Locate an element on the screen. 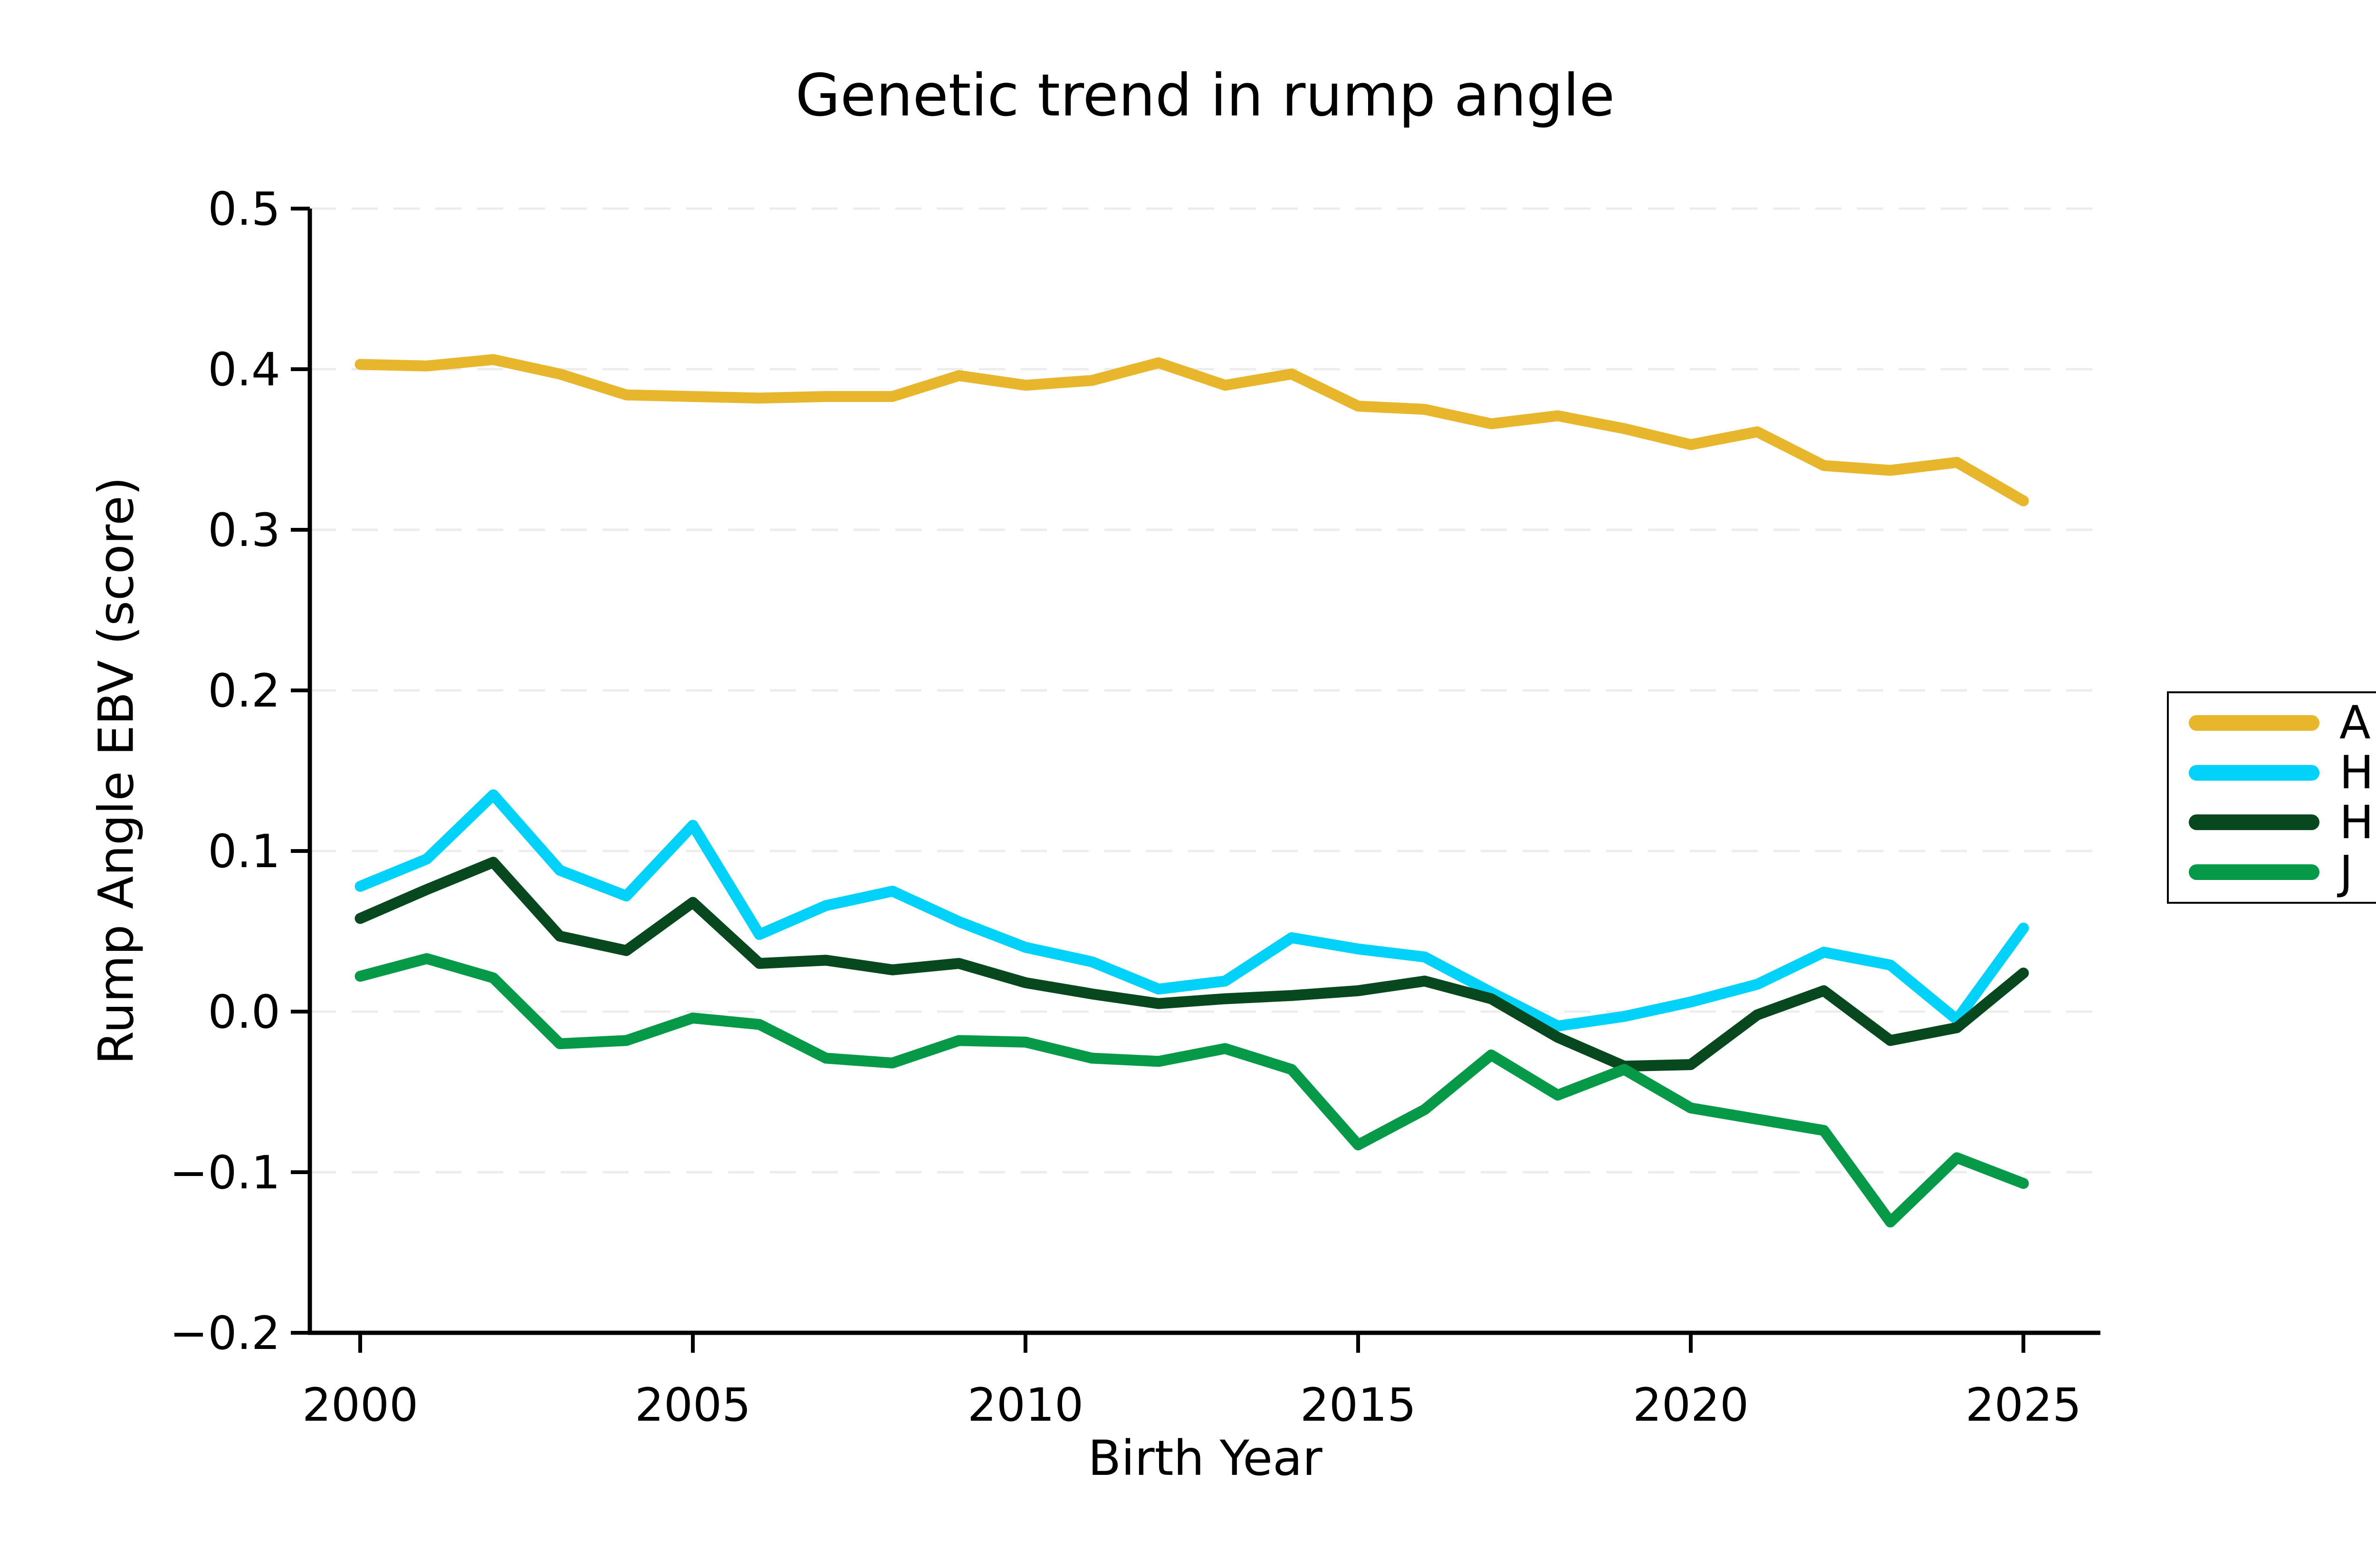 Image resolution: width=2376 pixels, height=1568 pixels. series-line-HF is located at coordinates (1191, 911).